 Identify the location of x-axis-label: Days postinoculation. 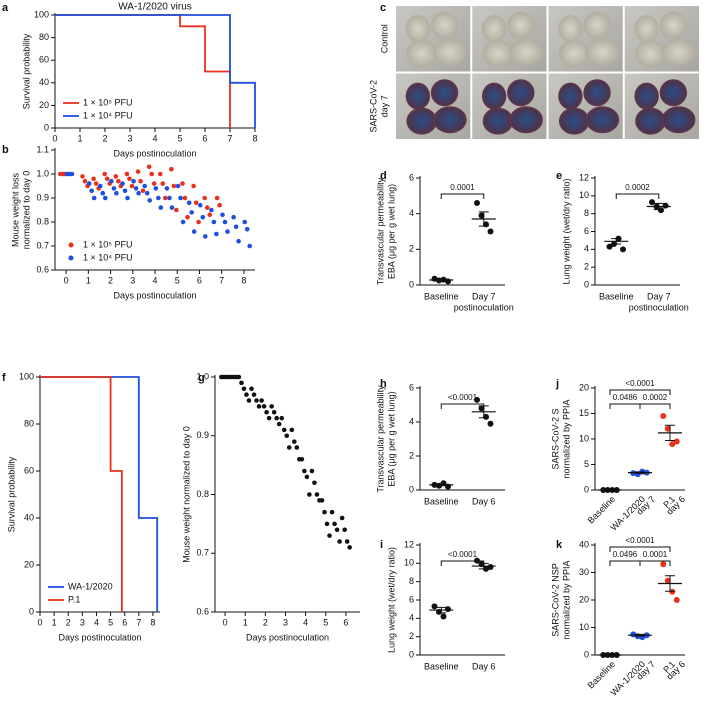
(154, 295).